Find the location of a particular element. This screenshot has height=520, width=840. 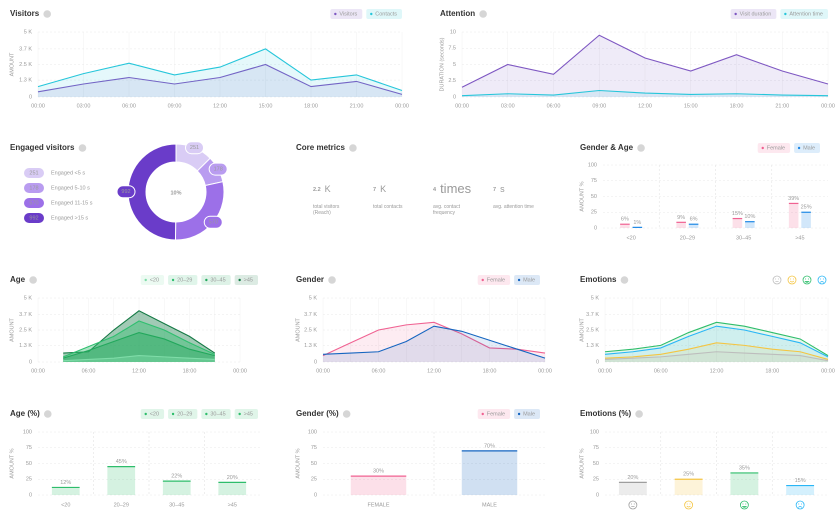

segment-label: 251 is located at coordinates (194, 148).